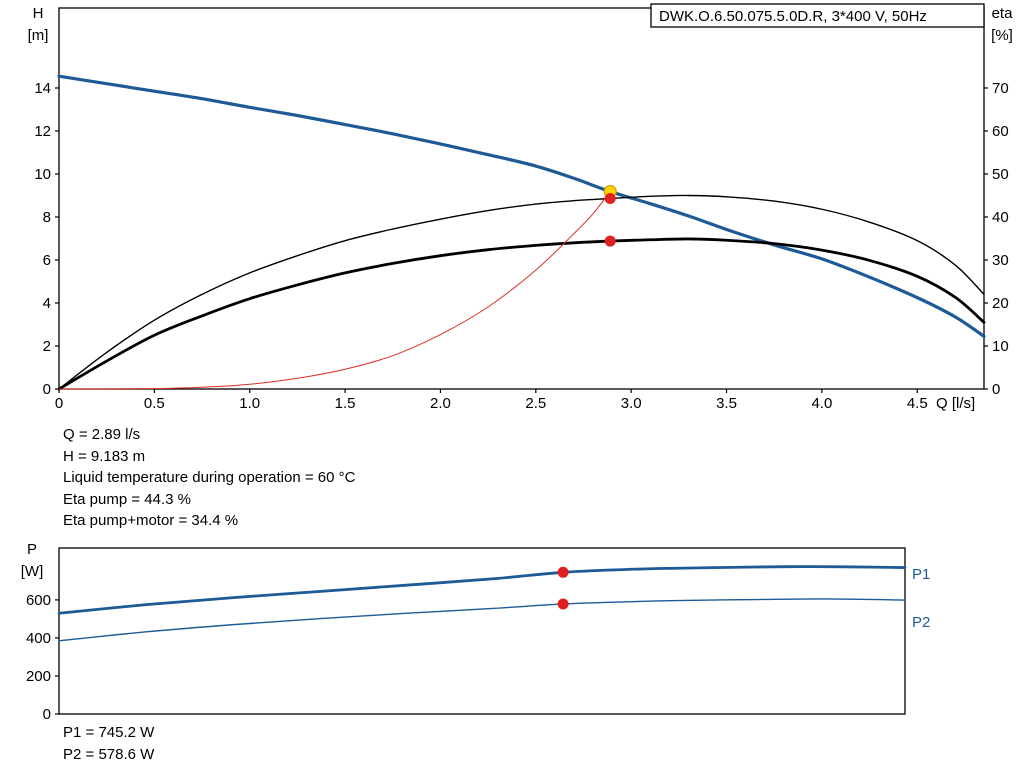 Image resolution: width=1024 pixels, height=781 pixels. I want to click on axis-label: P1, so click(921, 574).